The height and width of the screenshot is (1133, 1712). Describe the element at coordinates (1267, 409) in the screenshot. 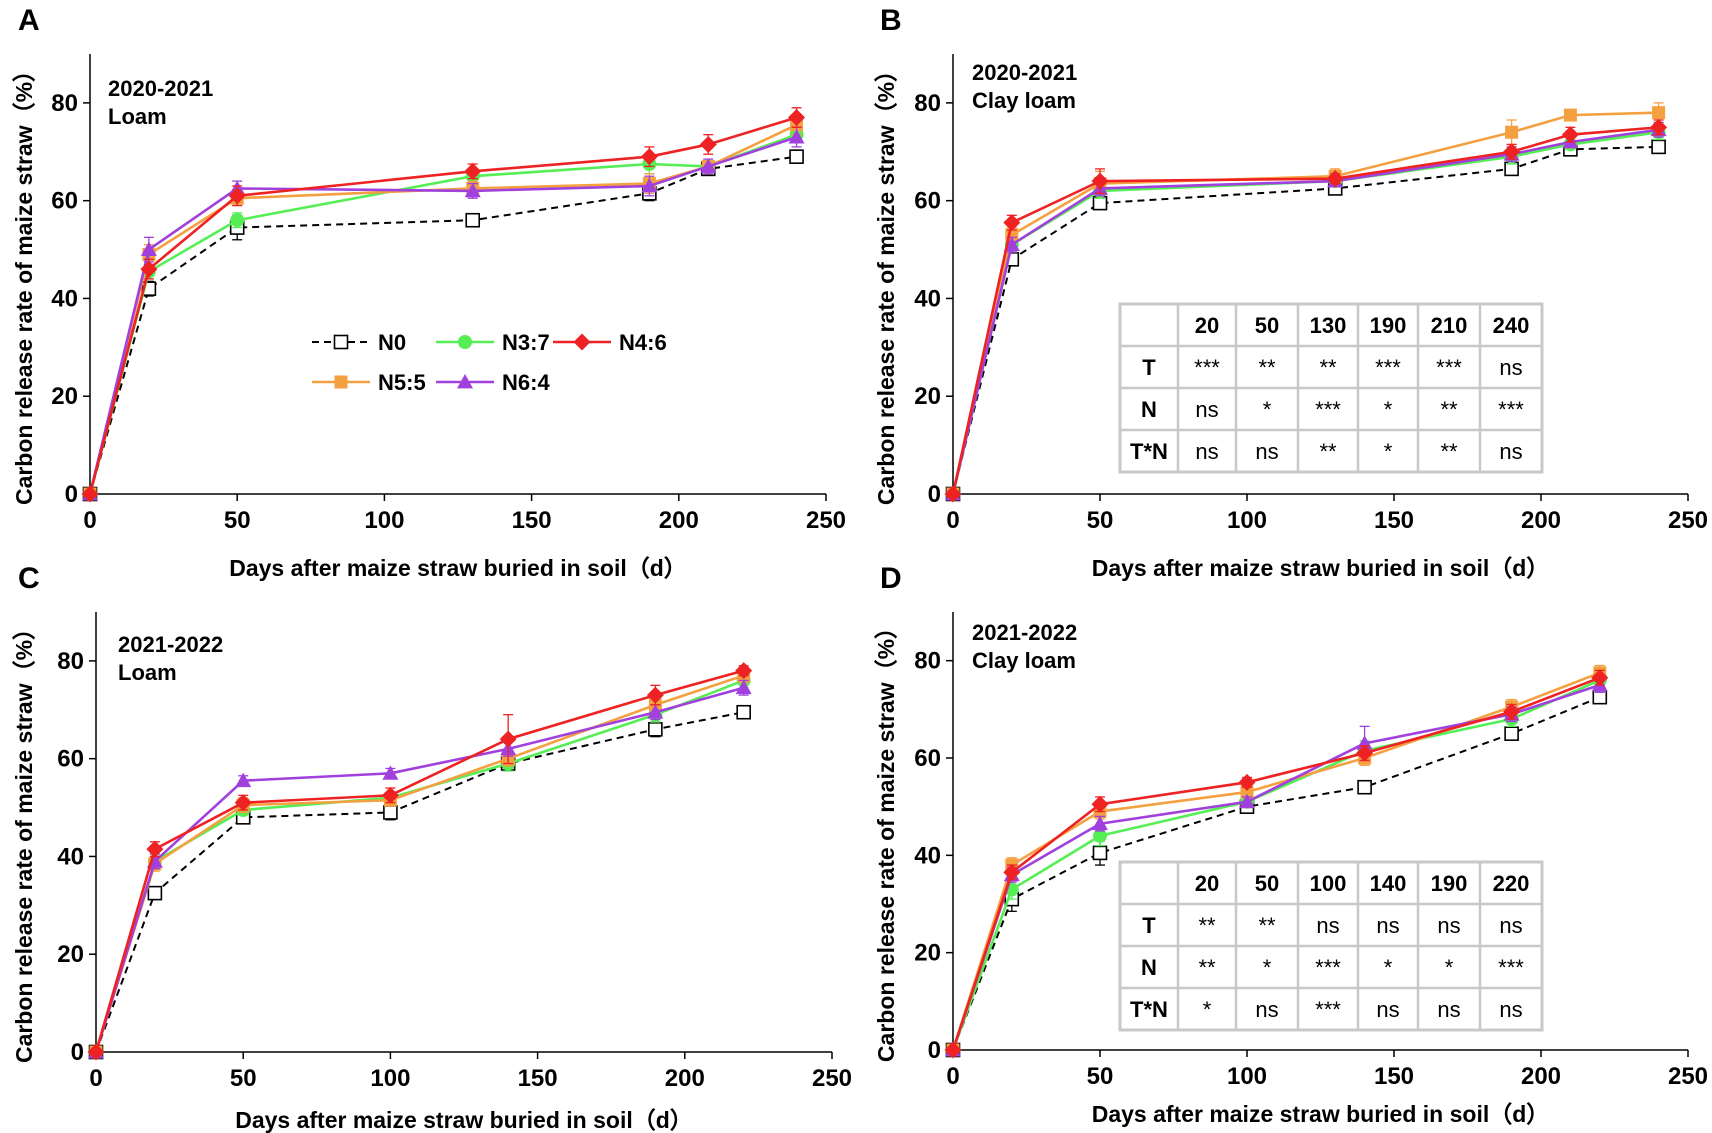

I see `panel-b-table-cell: *` at that location.